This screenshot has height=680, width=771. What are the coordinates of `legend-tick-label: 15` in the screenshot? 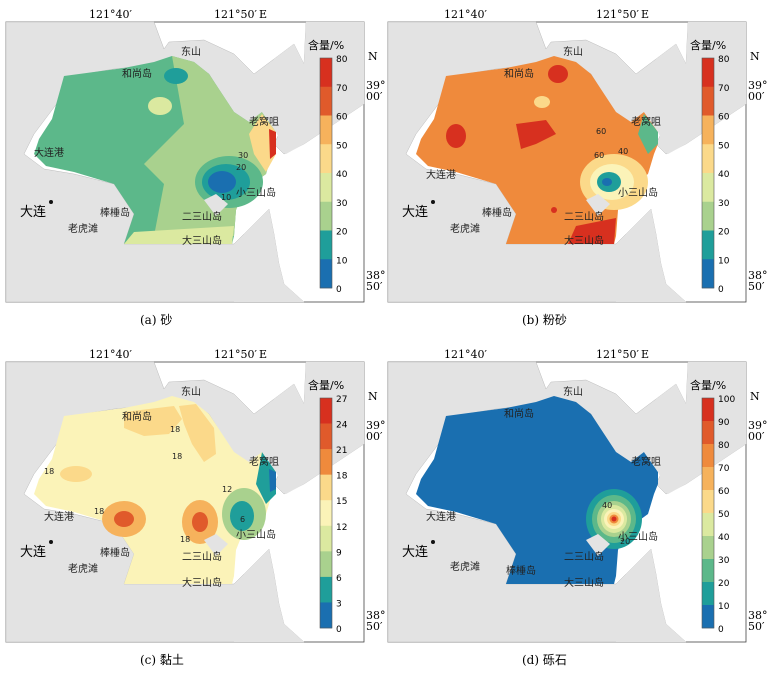 It's located at (341, 502).